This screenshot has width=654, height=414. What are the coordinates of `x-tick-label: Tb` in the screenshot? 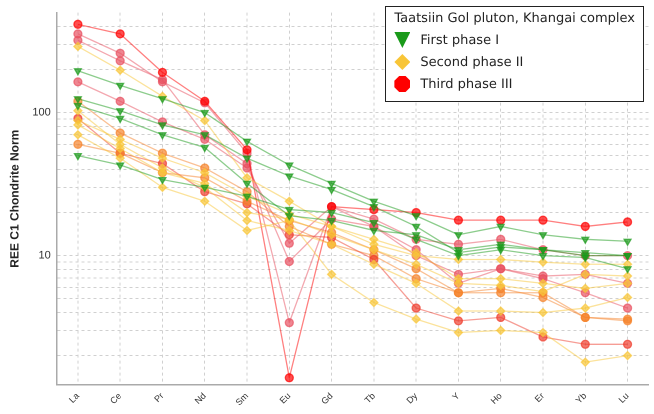 It's located at (370, 398).